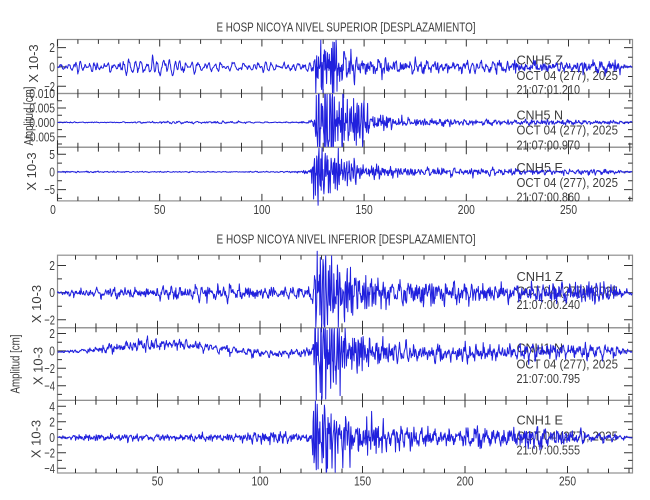 The width and height of the screenshot is (650, 500). What do you see at coordinates (549, 449) in the screenshot?
I see `svg-text: 21:07:00.555` at bounding box center [549, 449].